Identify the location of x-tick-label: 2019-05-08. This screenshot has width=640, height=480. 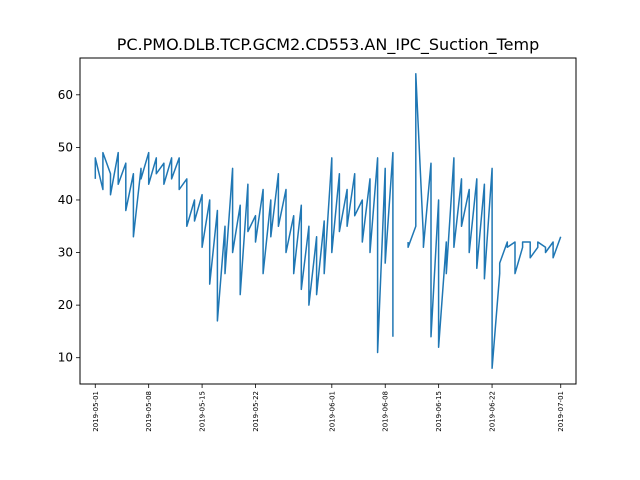
(149, 411).